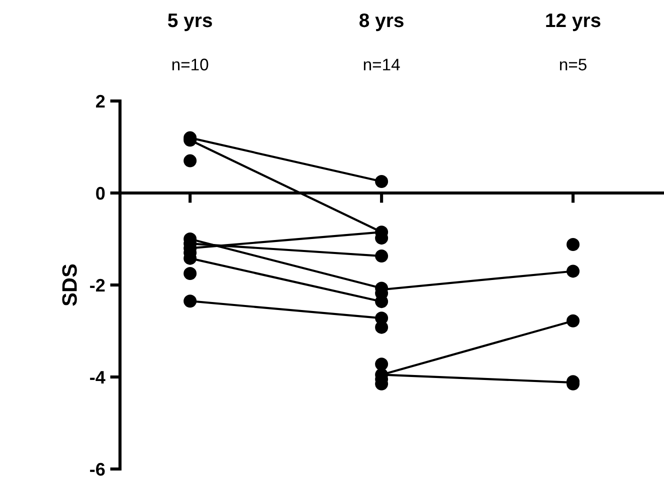 The height and width of the screenshot is (488, 664). I want to click on y-axis-title: SDS, so click(69, 285).